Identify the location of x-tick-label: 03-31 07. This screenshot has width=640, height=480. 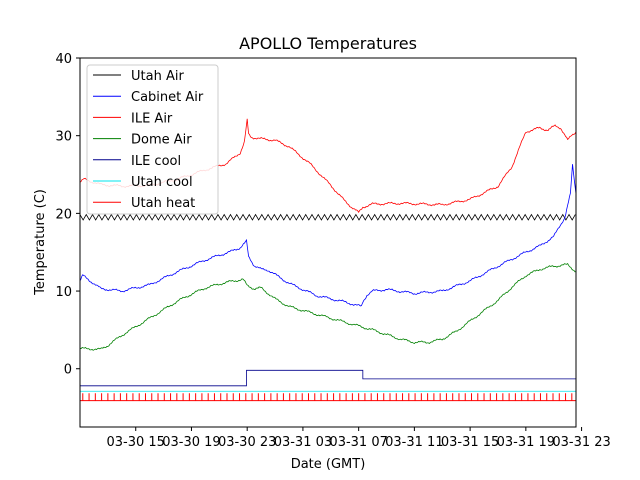
(358, 442).